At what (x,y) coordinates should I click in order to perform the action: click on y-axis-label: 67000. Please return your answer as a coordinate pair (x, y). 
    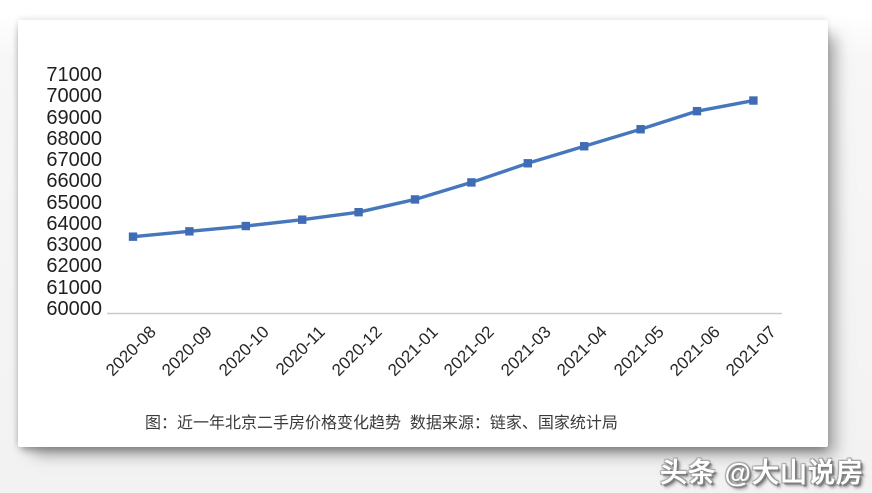
    Looking at the image, I should click on (74, 160).